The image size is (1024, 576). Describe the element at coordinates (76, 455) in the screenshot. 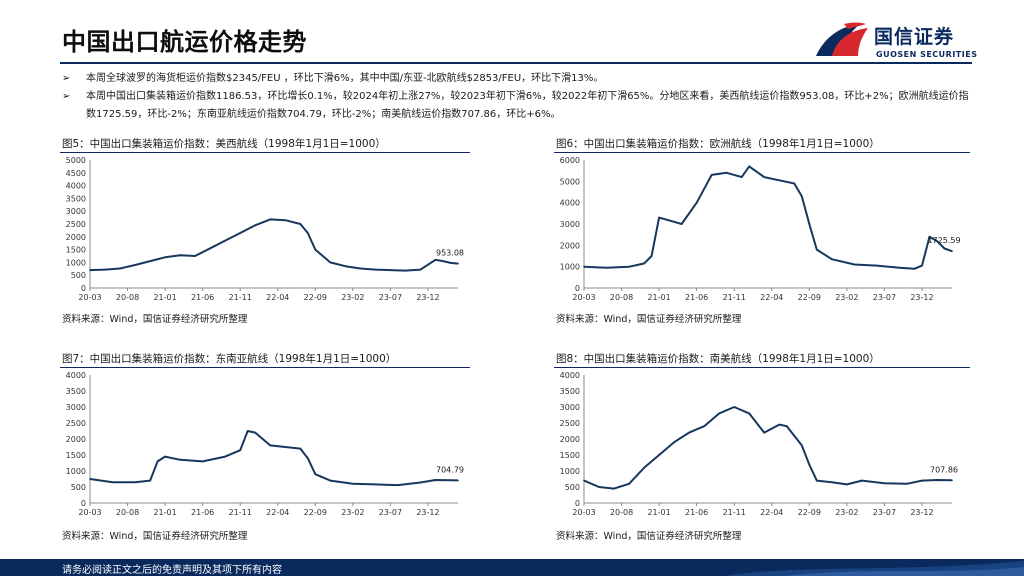

I see `y-tick-label: 1500` at that location.